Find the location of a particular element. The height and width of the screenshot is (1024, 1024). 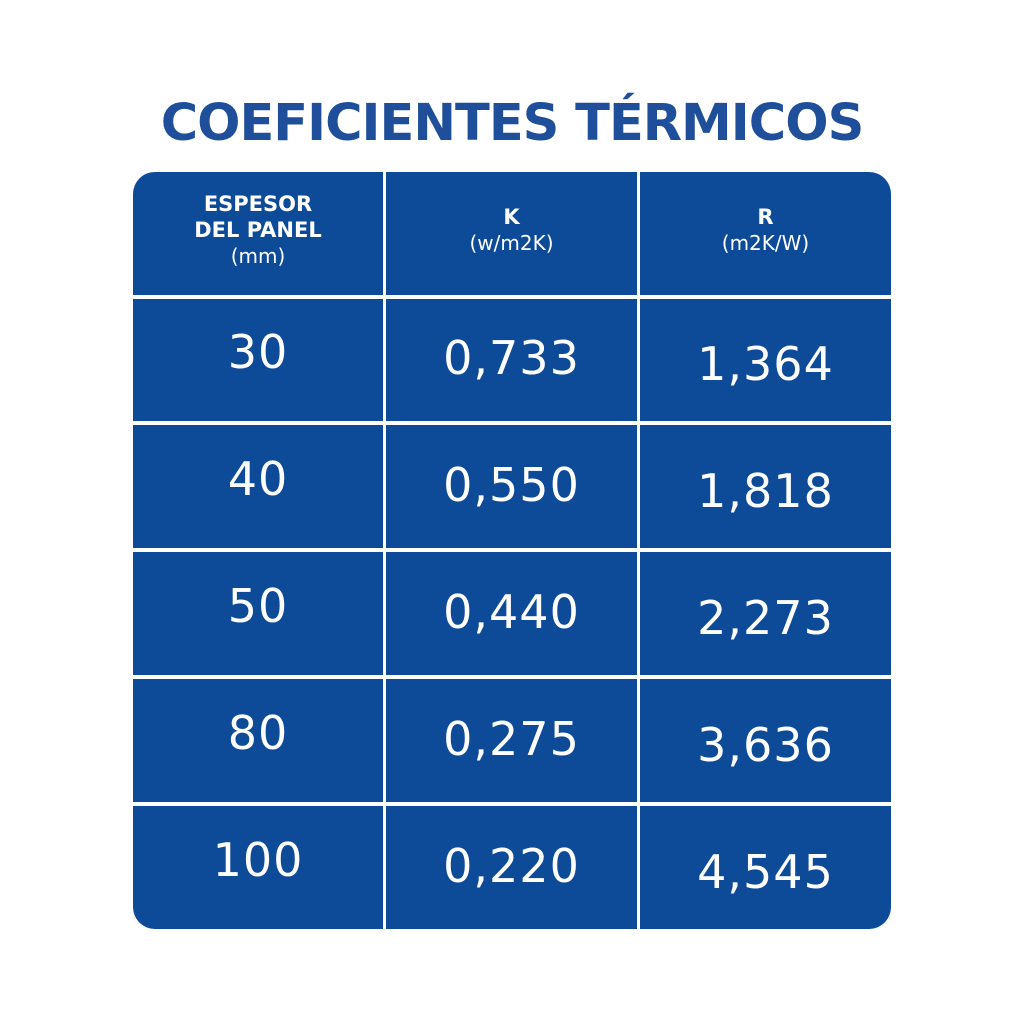

header-thickness-line2: DEL PANEL is located at coordinates (258, 229).